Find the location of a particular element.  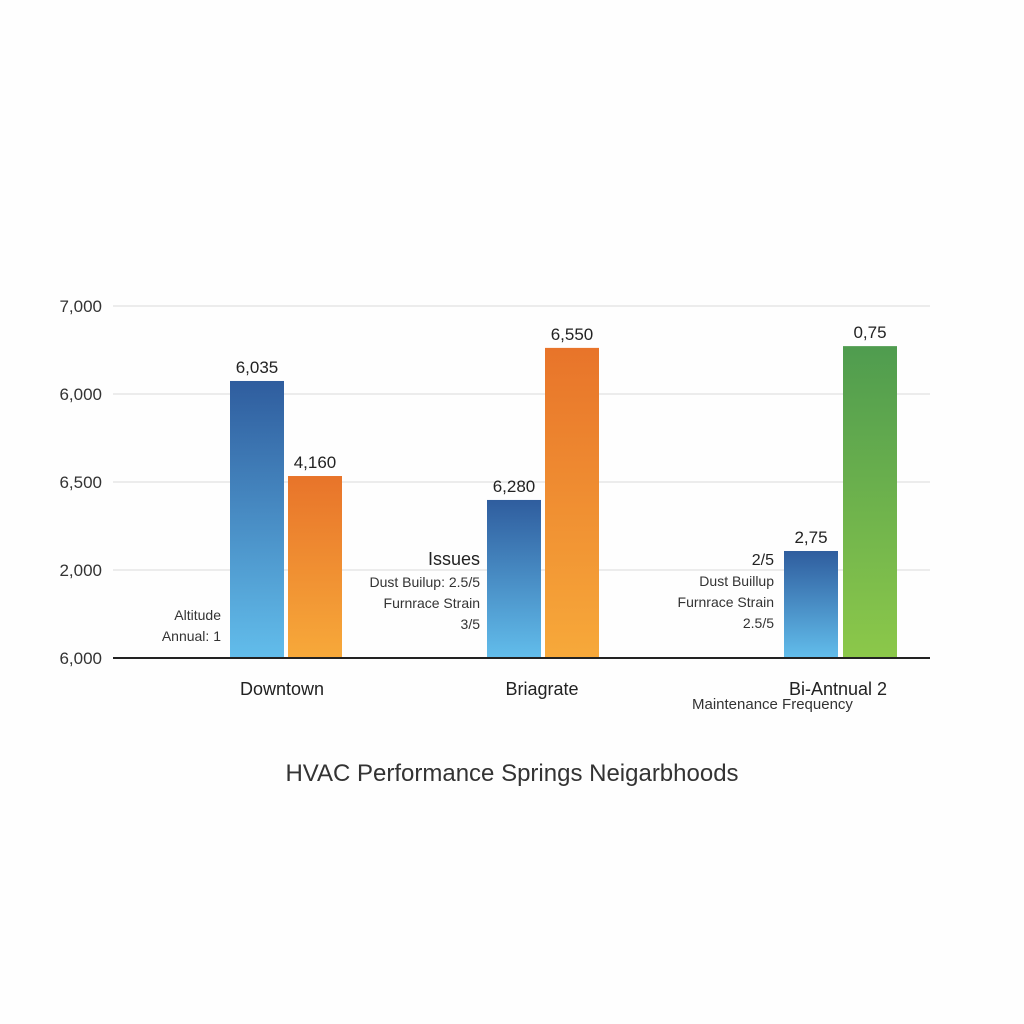

x-tick-label: Bi-Antnual 2 is located at coordinates (838, 689).